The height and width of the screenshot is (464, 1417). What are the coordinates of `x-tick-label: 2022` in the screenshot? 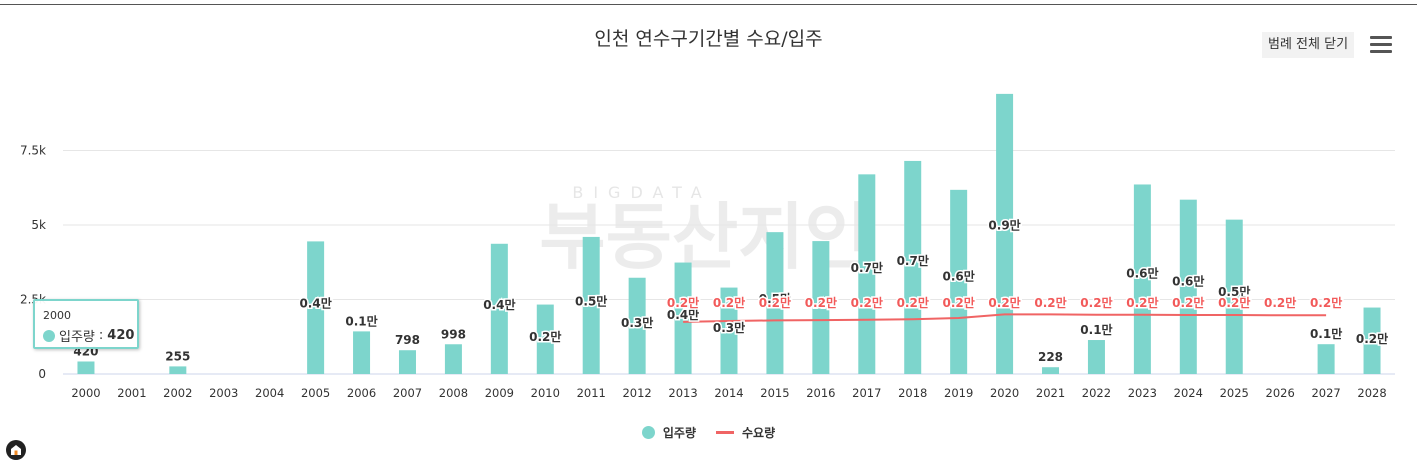 It's located at (1096, 393).